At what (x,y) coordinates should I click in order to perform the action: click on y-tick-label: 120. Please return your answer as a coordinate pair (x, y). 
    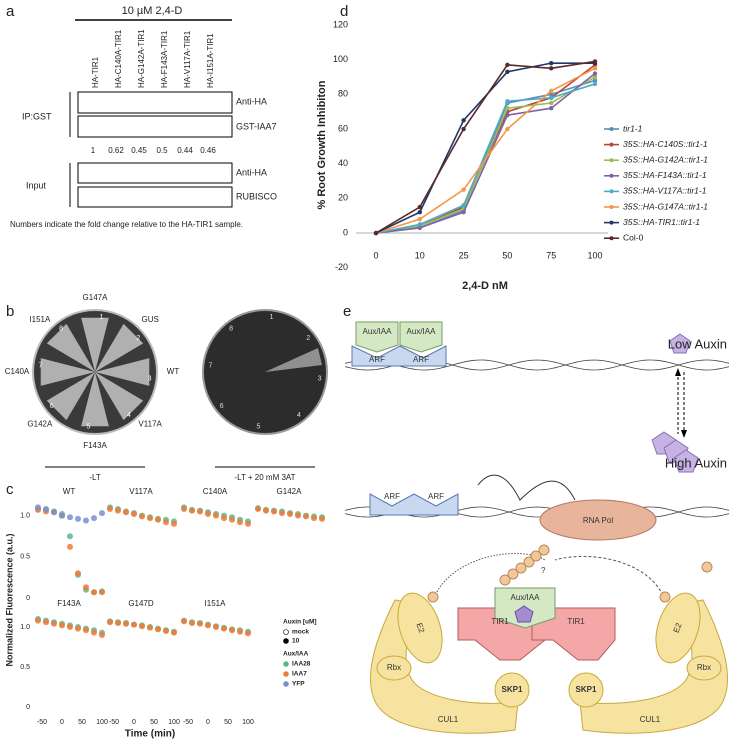
    Looking at the image, I should click on (340, 24).